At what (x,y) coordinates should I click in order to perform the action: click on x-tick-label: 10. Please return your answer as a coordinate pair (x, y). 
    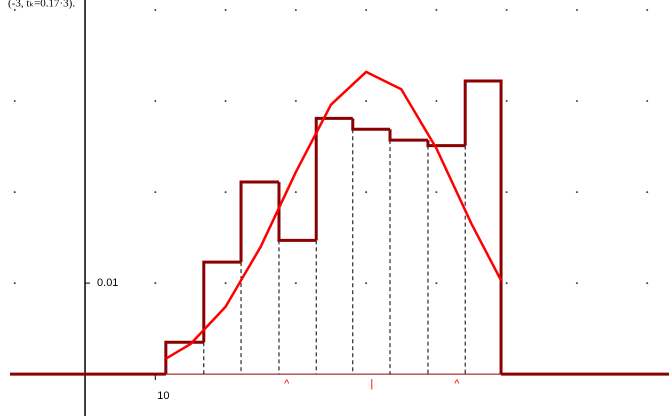
    Looking at the image, I should click on (163, 396).